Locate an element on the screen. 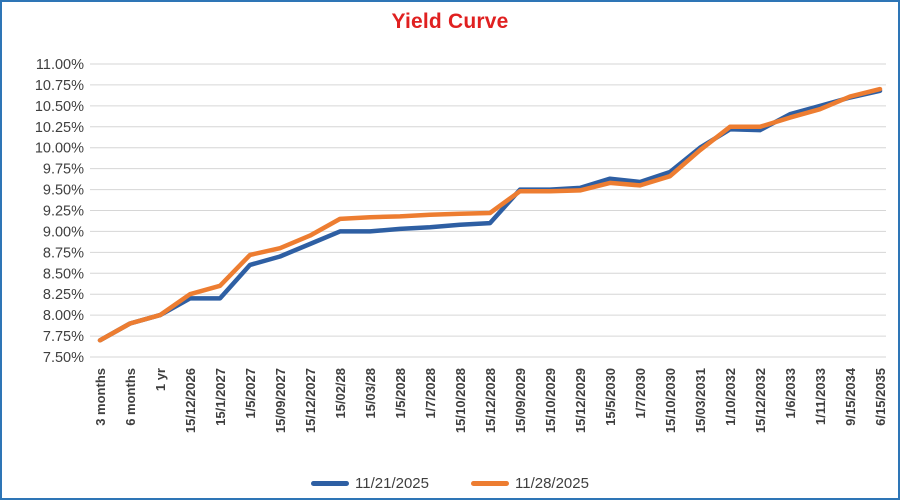 This screenshot has width=900, height=500. y-axis-tick-label: 8.25% is located at coordinates (63, 295).